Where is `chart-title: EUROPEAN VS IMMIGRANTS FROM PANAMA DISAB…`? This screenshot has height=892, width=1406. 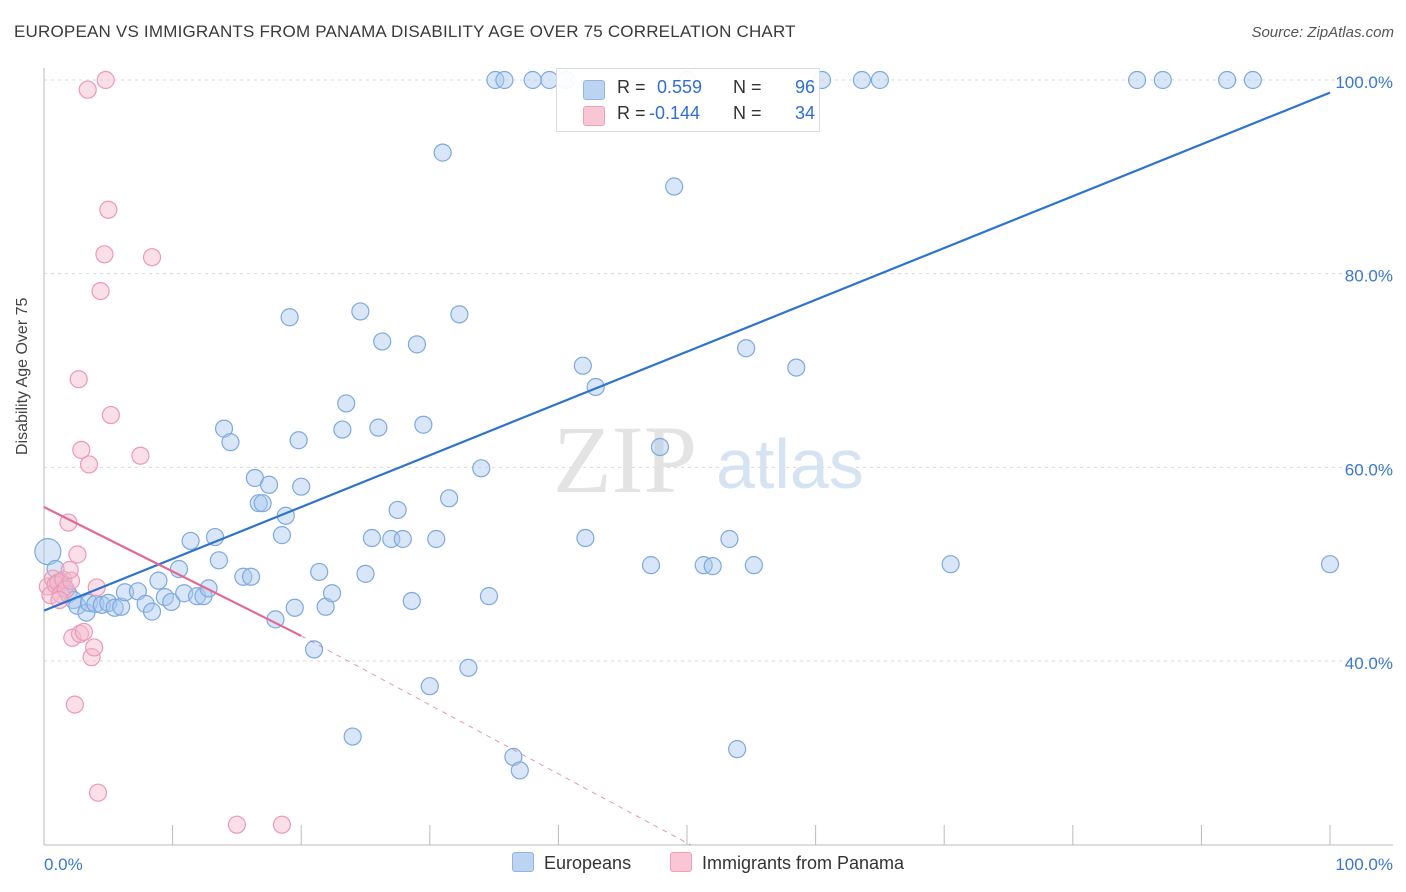
chart-title: EUROPEAN VS IMMIGRANTS FROM PANAMA DISAB… is located at coordinates (405, 31).